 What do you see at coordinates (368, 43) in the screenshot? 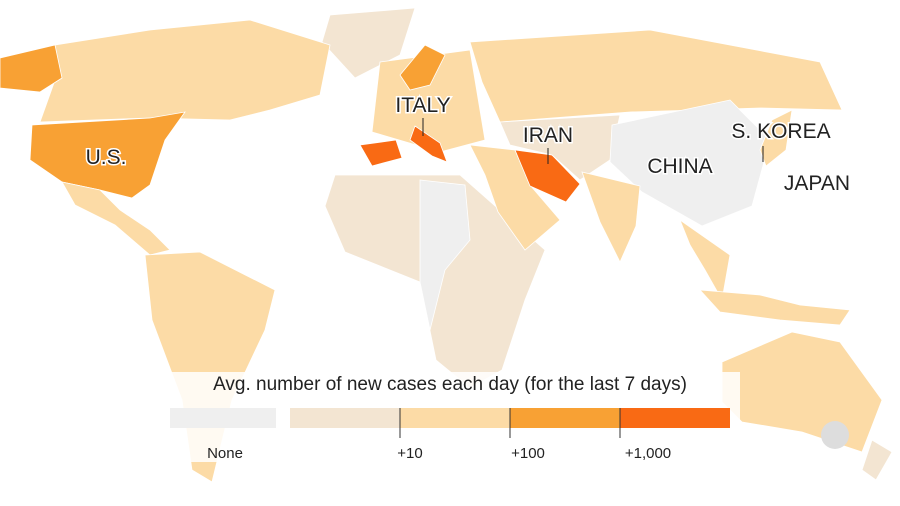
I see `greenland` at bounding box center [368, 43].